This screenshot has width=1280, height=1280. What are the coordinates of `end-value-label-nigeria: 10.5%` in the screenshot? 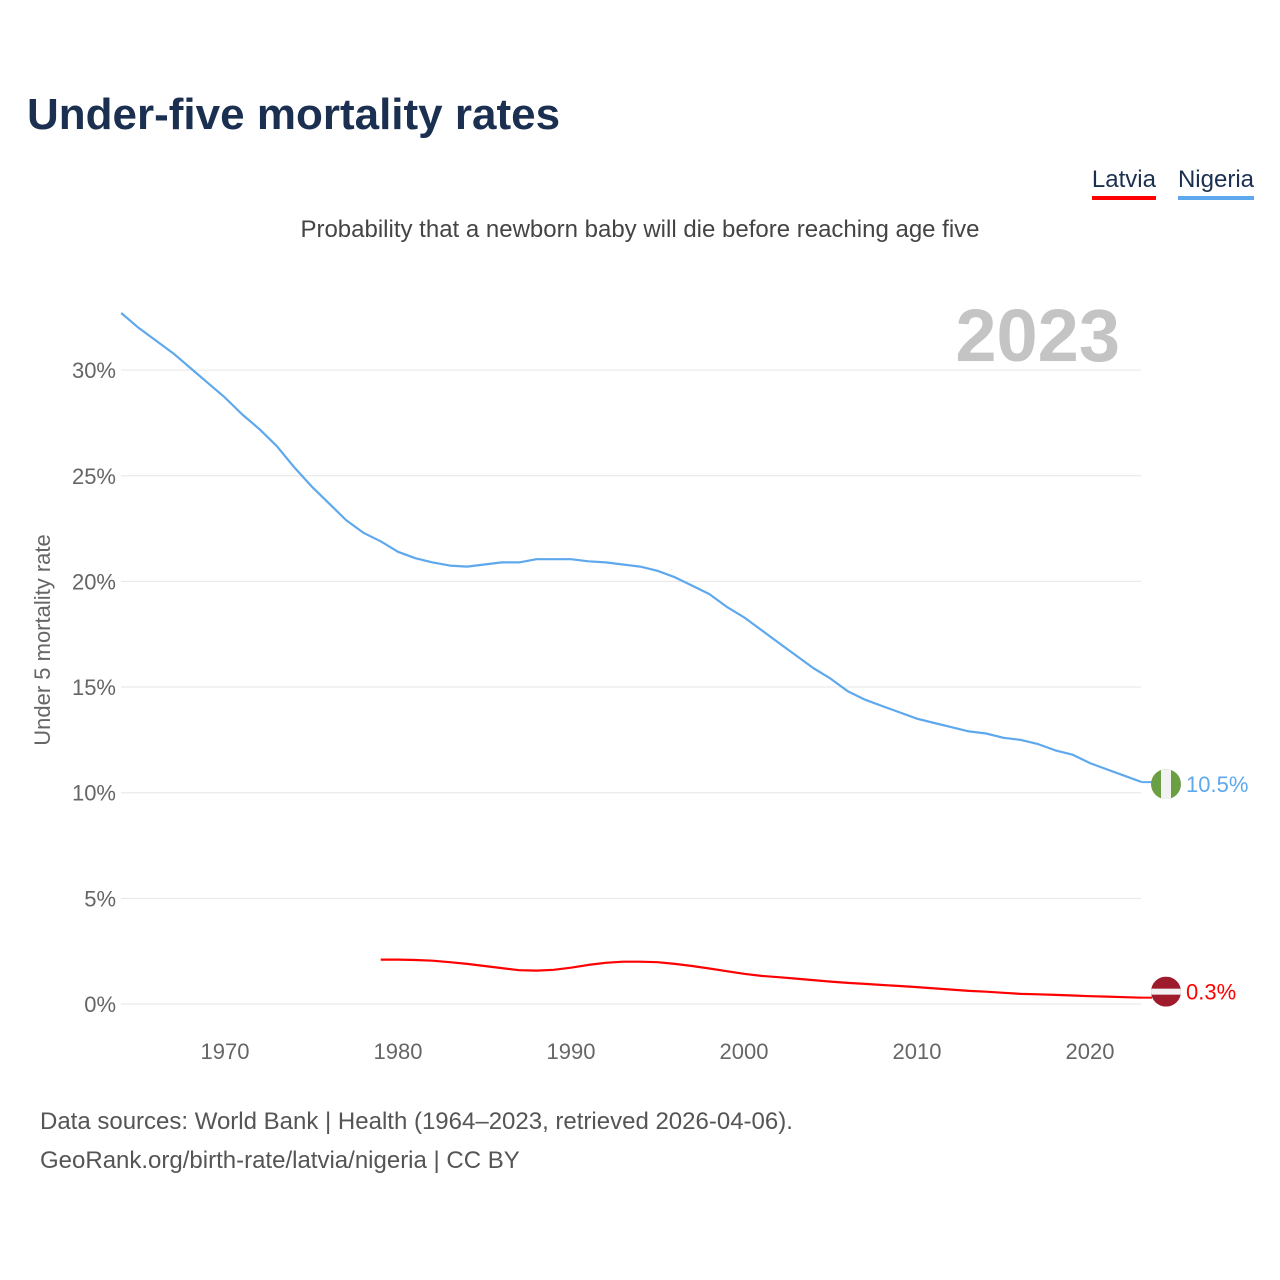 It's located at (1217, 784).